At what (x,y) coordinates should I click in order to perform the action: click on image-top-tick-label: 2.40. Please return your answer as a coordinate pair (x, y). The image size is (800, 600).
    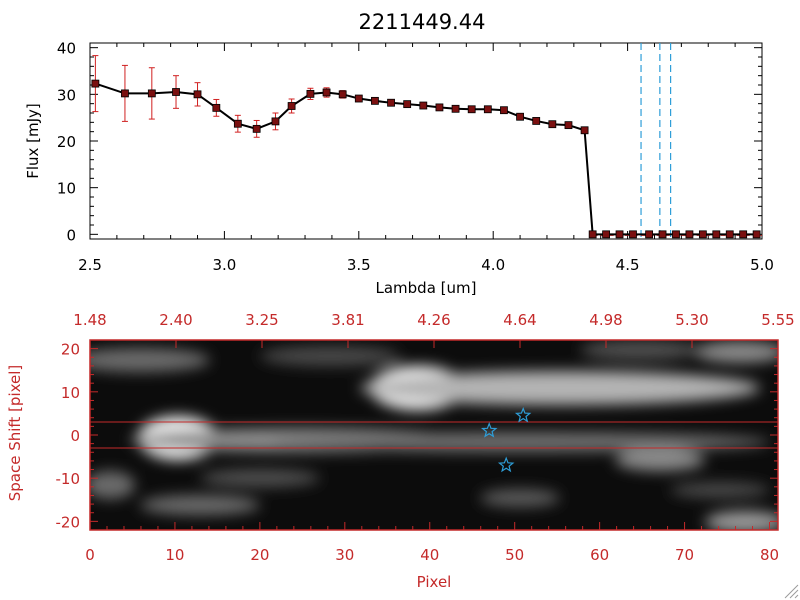
    Looking at the image, I should click on (175, 320).